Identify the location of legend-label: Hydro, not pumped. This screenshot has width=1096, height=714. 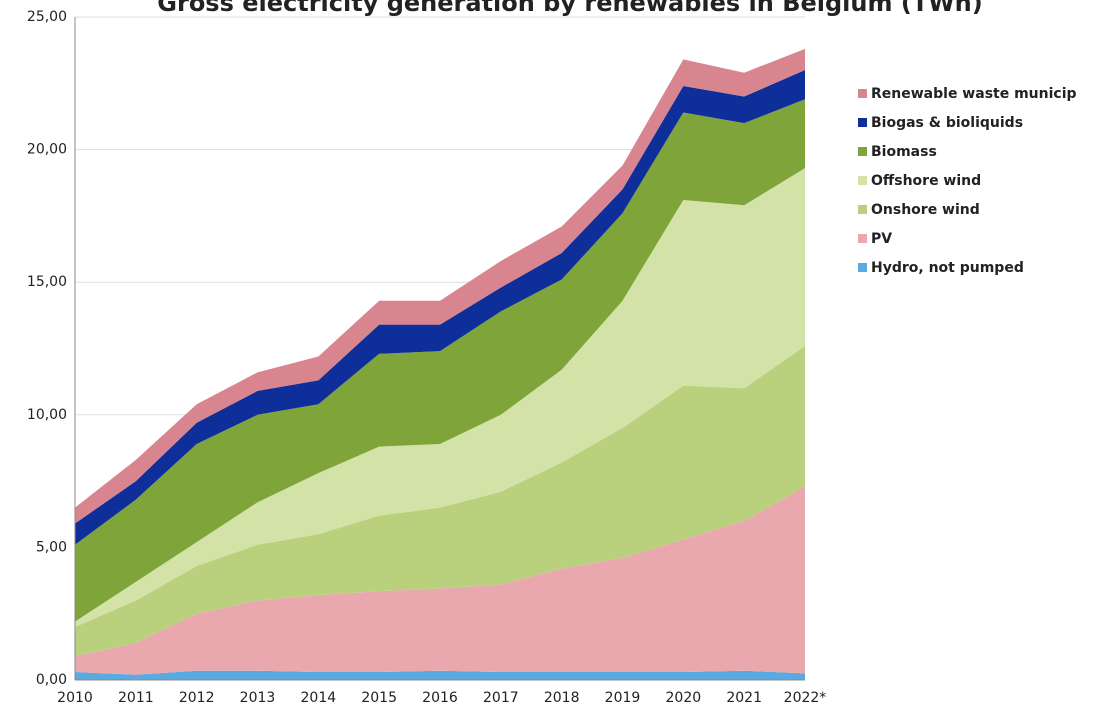
(947, 268).